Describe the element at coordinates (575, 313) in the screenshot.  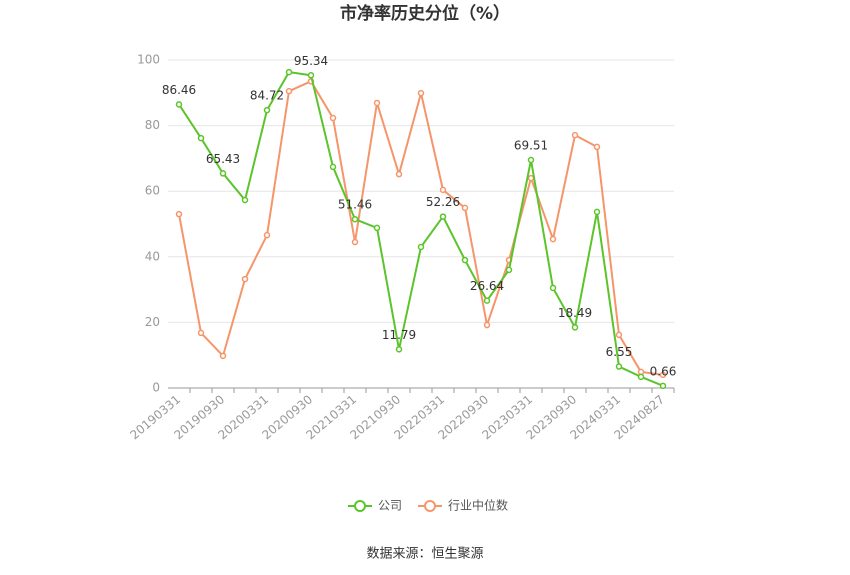
I see `value-label: 18.49` at that location.